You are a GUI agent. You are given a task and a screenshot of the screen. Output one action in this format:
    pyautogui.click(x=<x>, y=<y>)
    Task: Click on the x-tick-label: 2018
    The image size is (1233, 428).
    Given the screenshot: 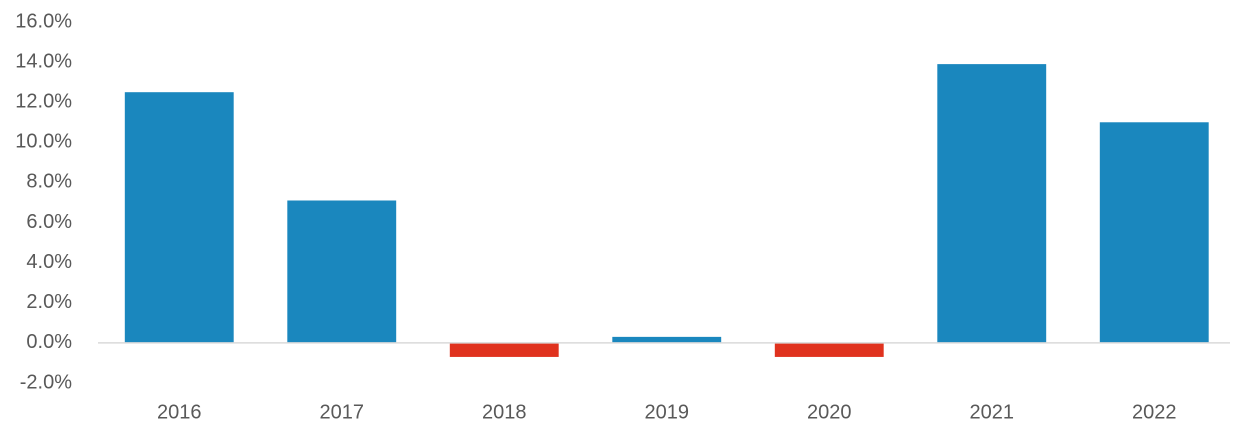 What is the action you would take?
    pyautogui.click(x=504, y=412)
    